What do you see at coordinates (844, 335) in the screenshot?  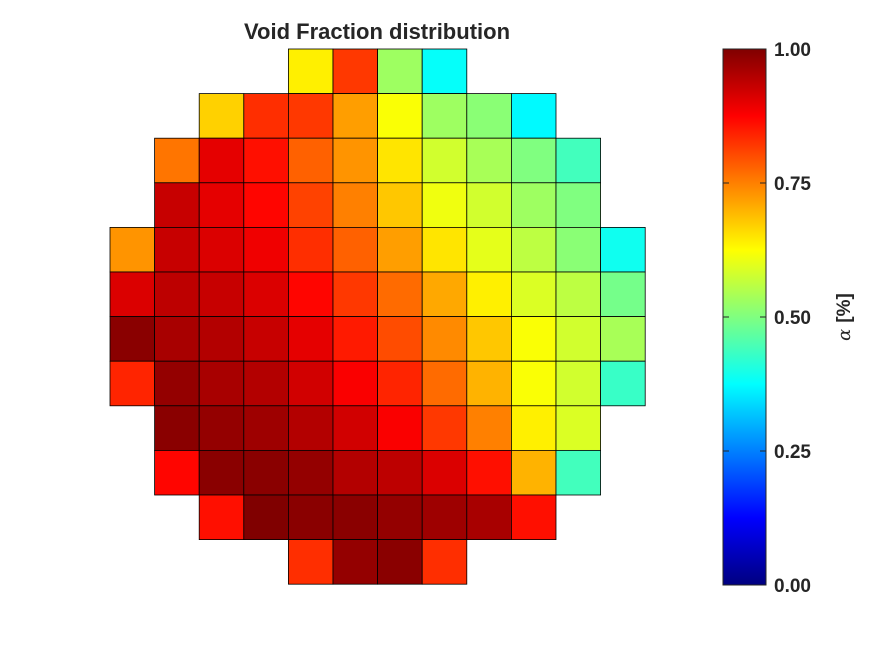 I see `colorbar-label-symbol: α` at bounding box center [844, 335].